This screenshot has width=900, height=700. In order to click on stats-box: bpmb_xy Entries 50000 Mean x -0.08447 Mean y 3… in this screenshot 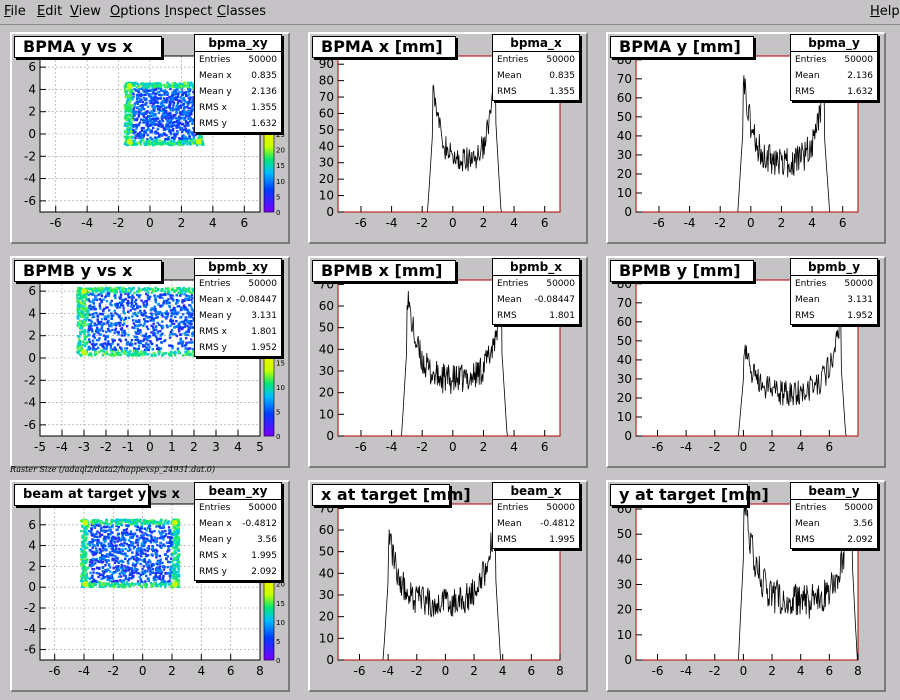, I will do `click(238, 307)`.